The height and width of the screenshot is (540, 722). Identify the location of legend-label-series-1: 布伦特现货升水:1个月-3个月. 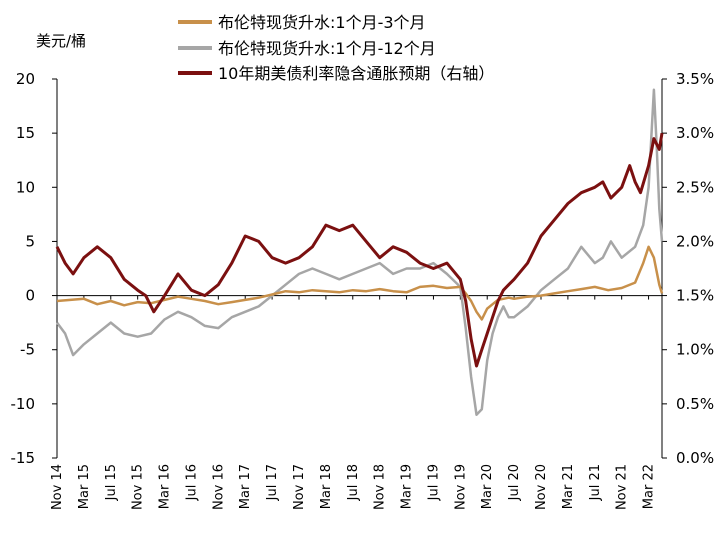
(322, 22).